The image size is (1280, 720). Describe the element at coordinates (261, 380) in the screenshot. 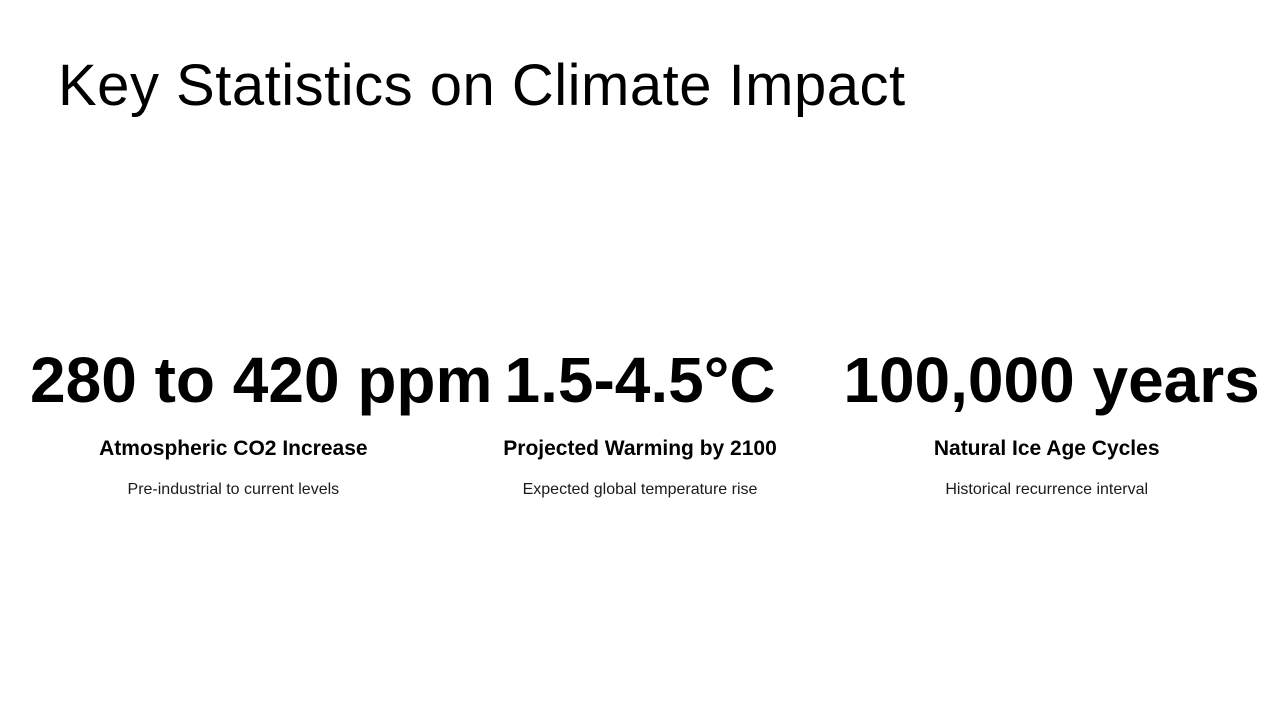

I see `stat-value-co2: 280 to 420 ppm` at that location.